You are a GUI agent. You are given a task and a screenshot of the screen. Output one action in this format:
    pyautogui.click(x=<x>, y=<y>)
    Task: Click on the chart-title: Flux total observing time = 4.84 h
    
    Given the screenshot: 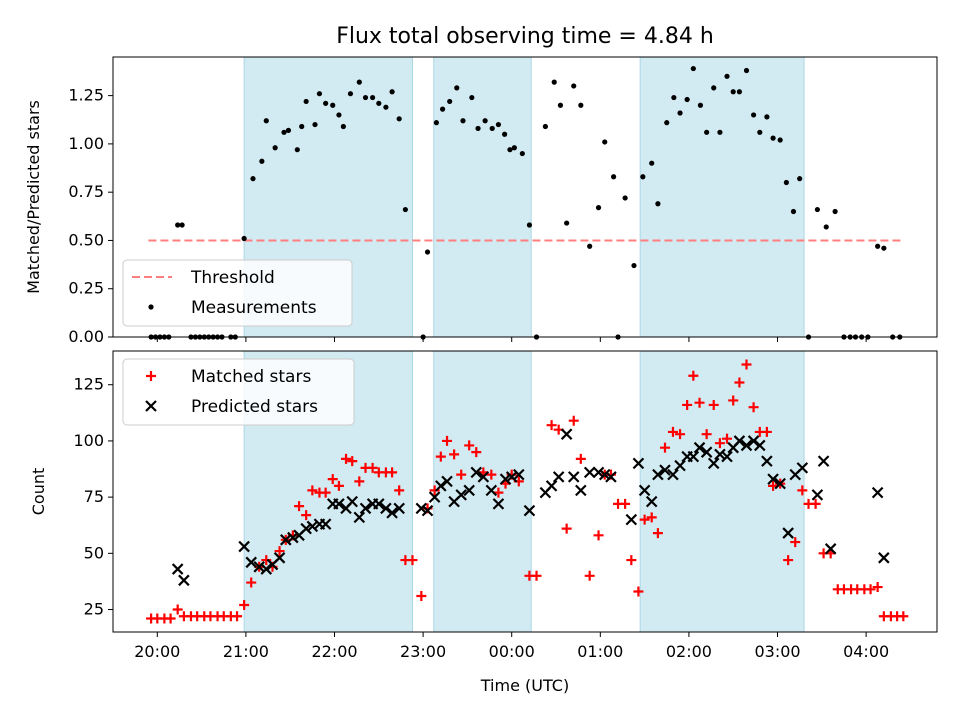 What is the action you would take?
    pyautogui.click(x=525, y=36)
    